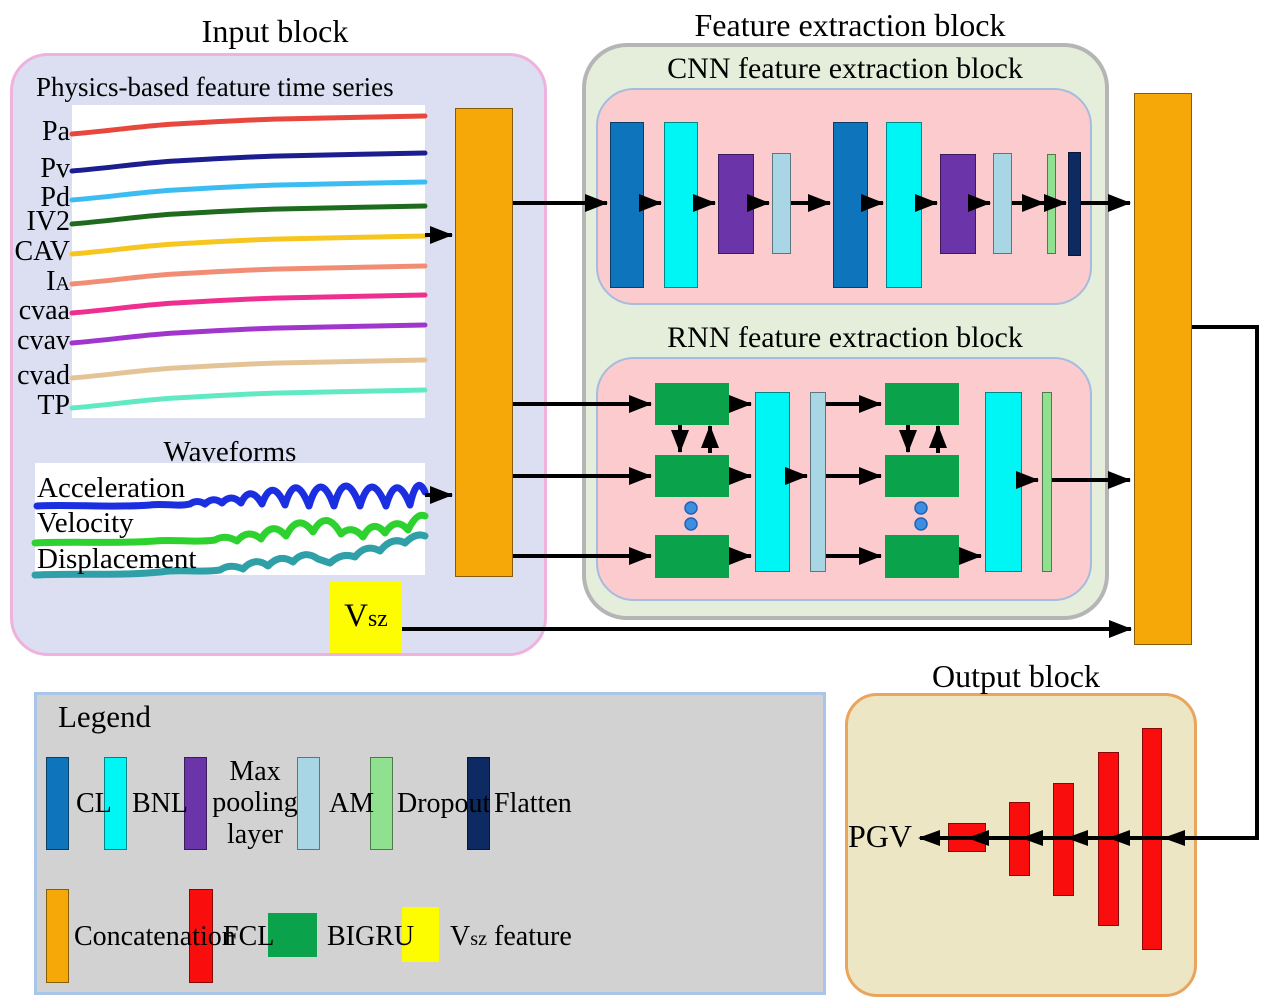 The height and width of the screenshot is (999, 1263). Describe the element at coordinates (195, 803) in the screenshot. I see `legend-swatch-maxpool` at that location.